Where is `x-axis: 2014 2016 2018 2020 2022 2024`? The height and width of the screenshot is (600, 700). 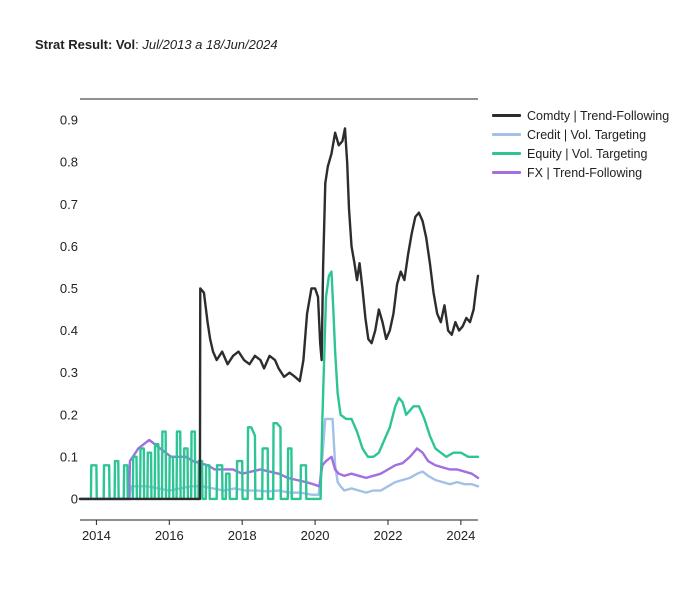
x-axis: 2014 2016 2018 2020 2022 2024 is located at coordinates (278, 531).